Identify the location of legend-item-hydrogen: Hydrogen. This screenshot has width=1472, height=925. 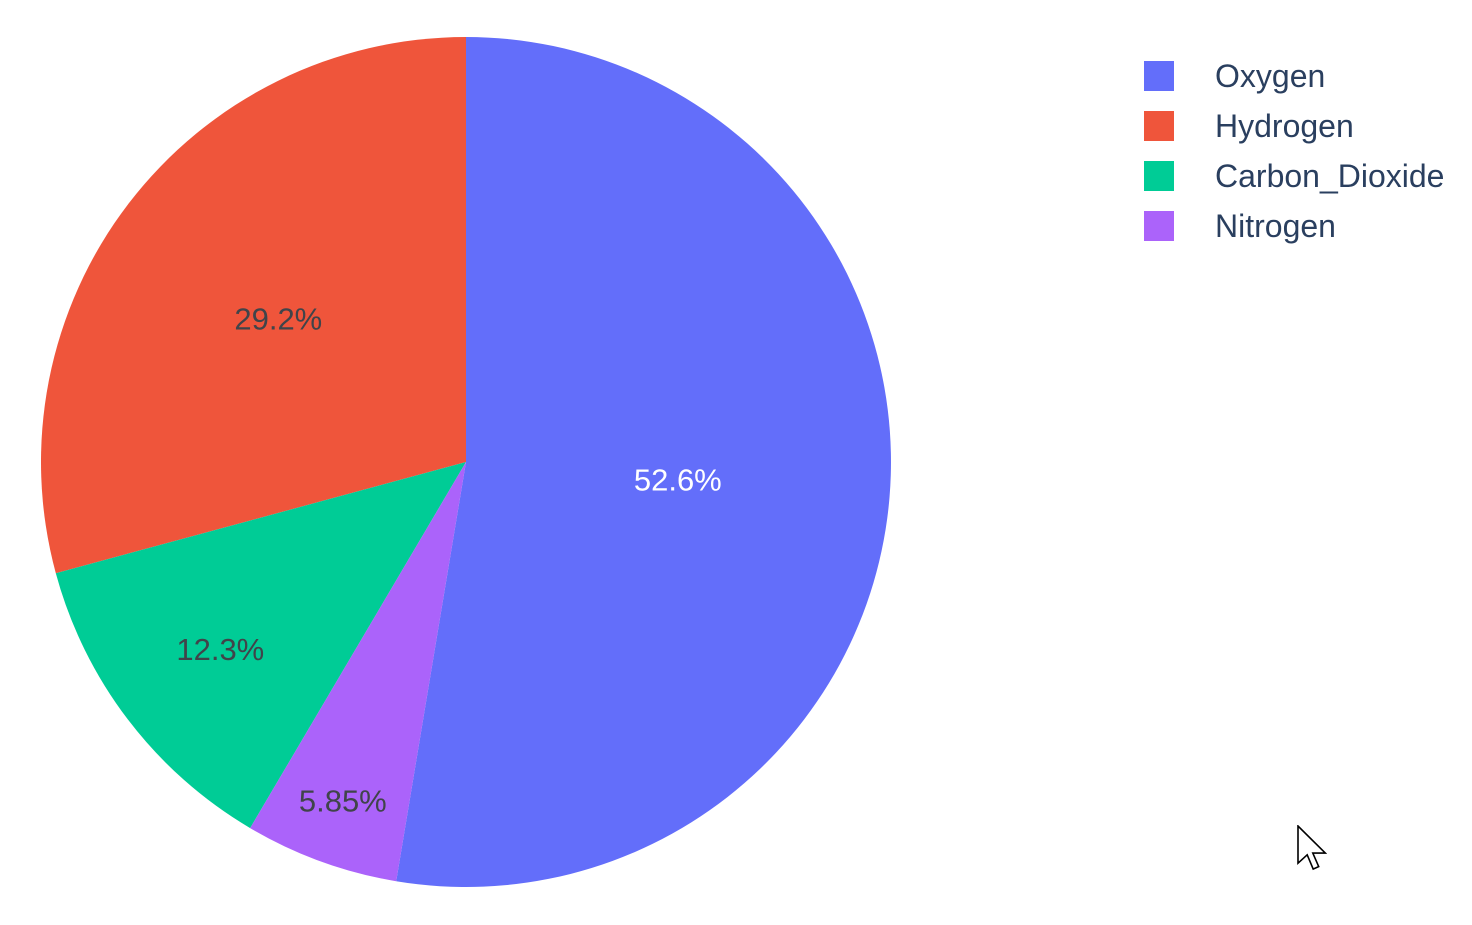
(1294, 126).